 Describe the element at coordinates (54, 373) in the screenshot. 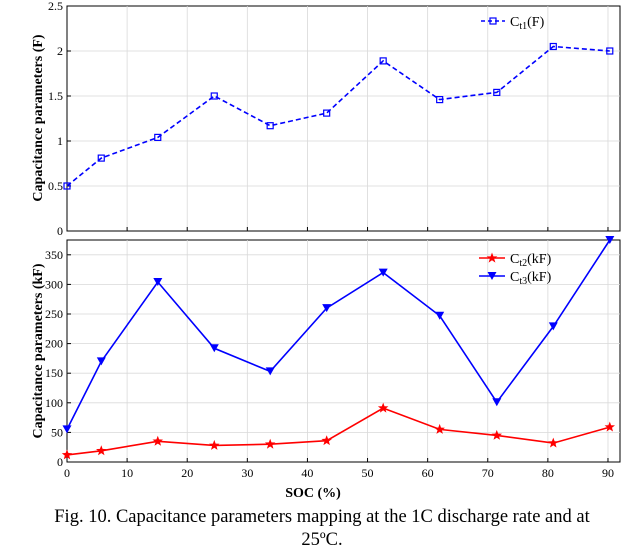

I see `y-tick-label: 150` at that location.